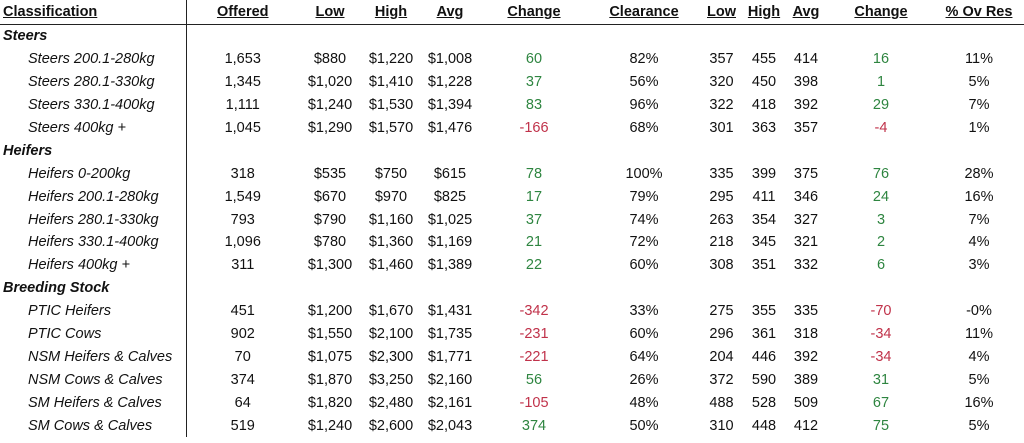 The height and width of the screenshot is (443, 1024). I want to click on high-cell: $750, so click(391, 173).